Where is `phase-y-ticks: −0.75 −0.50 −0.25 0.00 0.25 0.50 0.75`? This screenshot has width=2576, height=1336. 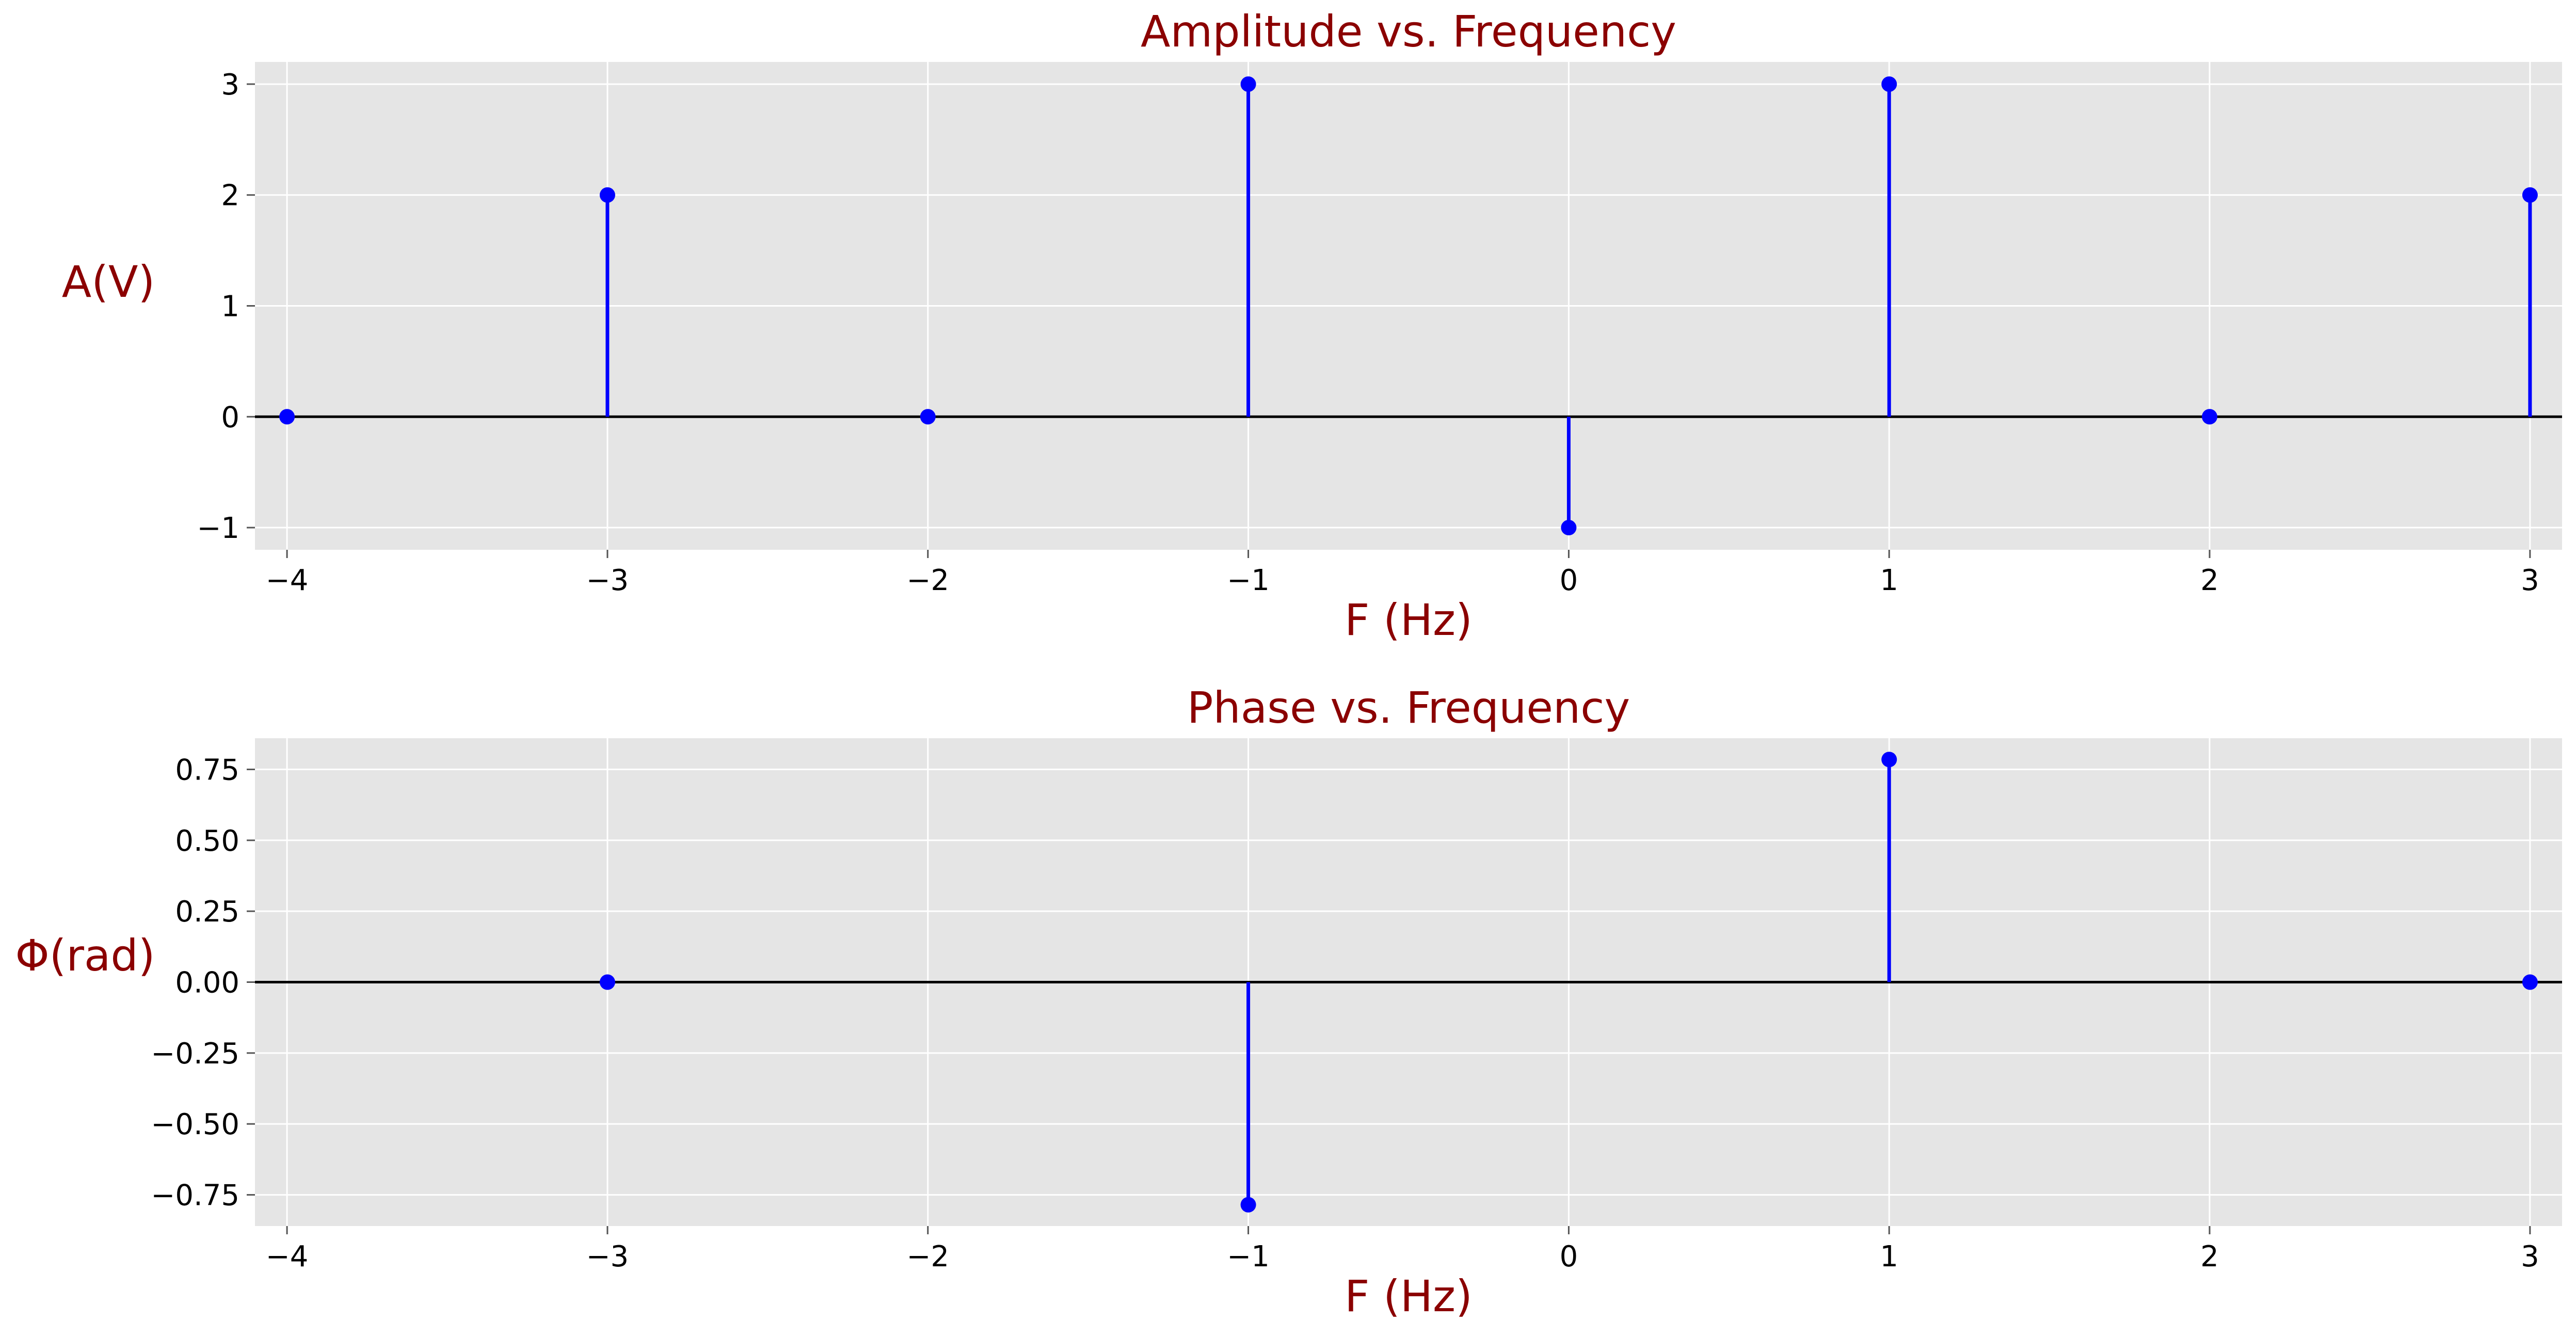 phase-y-ticks: −0.75 −0.50 −0.25 0.00 0.25 0.50 0.75 is located at coordinates (203, 983).